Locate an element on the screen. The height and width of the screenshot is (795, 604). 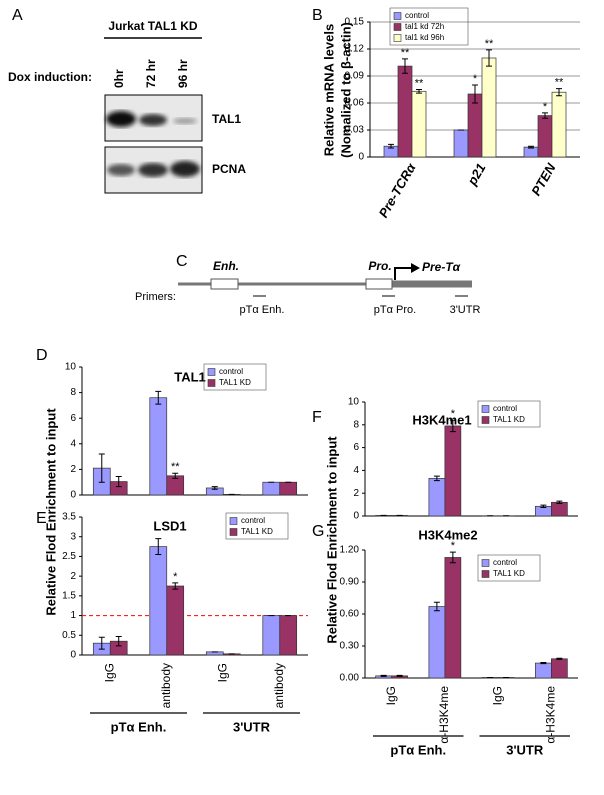
band-label: TAL1 is located at coordinates (226, 119).